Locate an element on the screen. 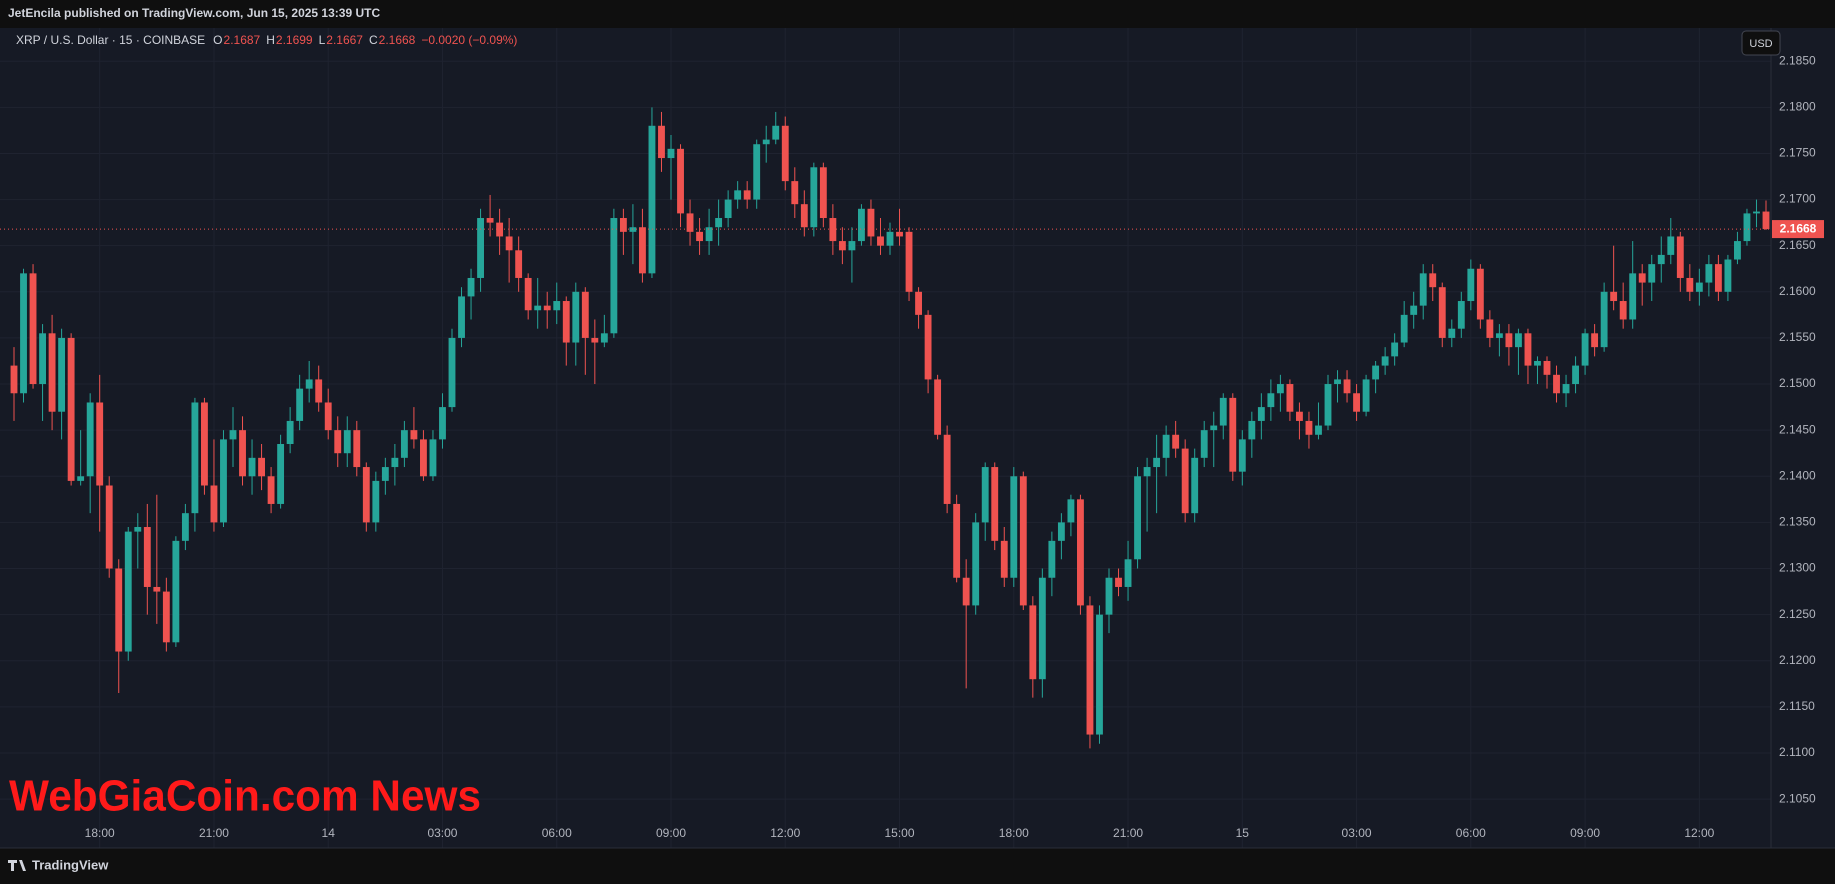 Image resolution: width=1835 pixels, height=884 pixels. ohlc-value: 2.1667 is located at coordinates (344, 40).